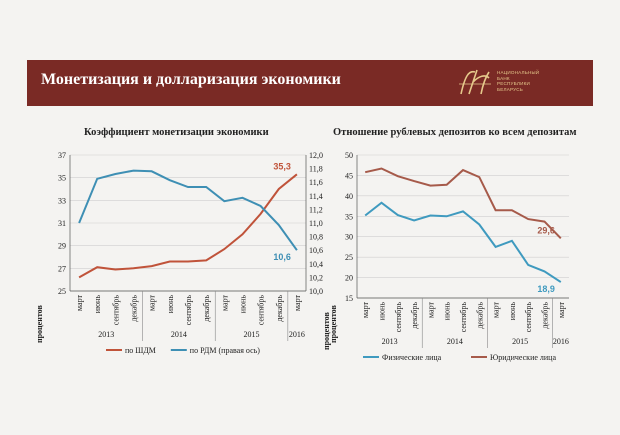  I want to click on y-tick-label: 40, so click(349, 196).